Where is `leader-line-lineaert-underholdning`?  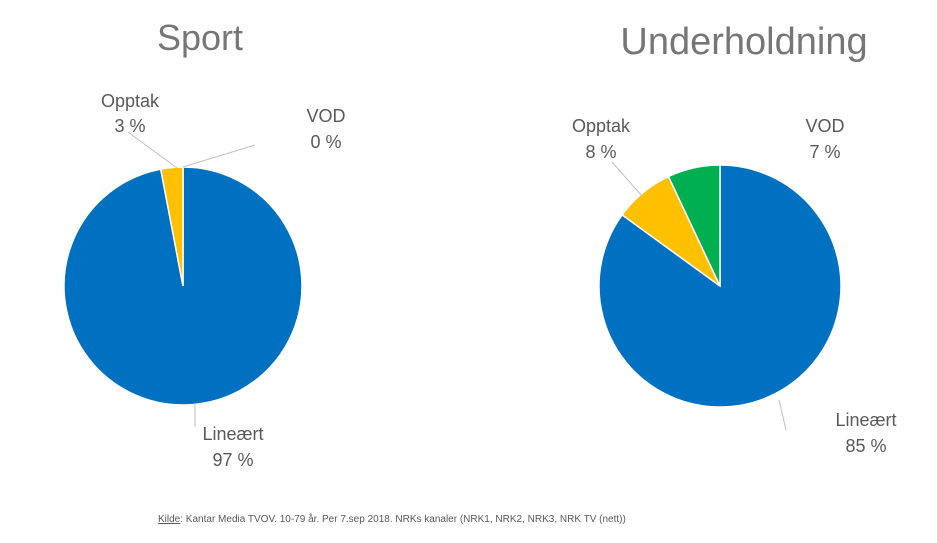 leader-line-lineaert-underholdning is located at coordinates (782, 415).